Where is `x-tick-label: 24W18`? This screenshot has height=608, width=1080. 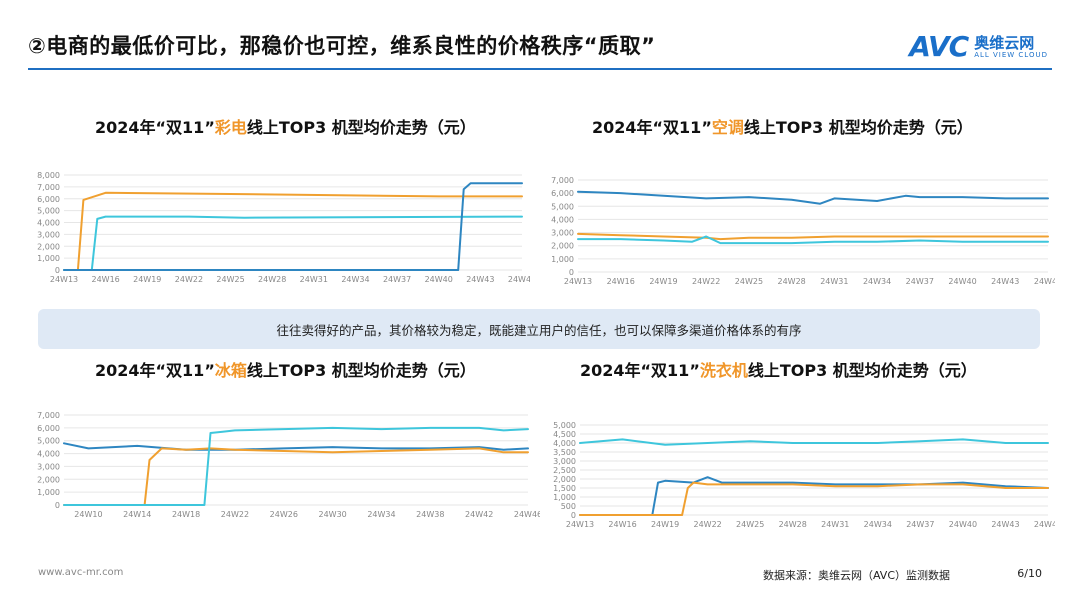 x-tick-label: 24W18 is located at coordinates (186, 514).